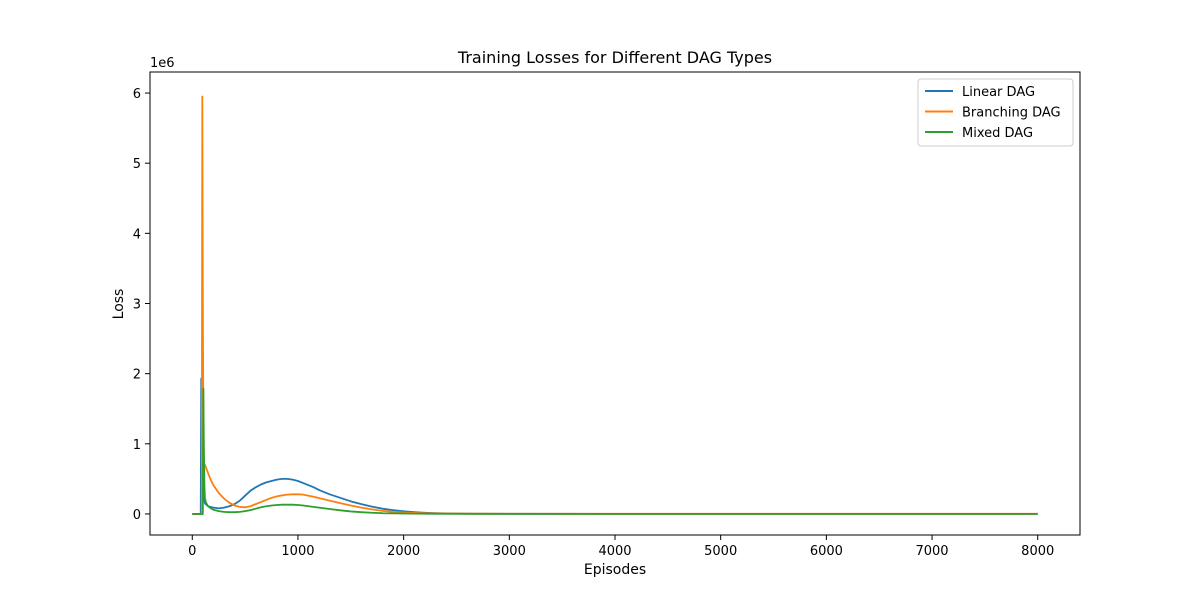  I want to click on x-tick-label: 8000, so click(1037, 551).